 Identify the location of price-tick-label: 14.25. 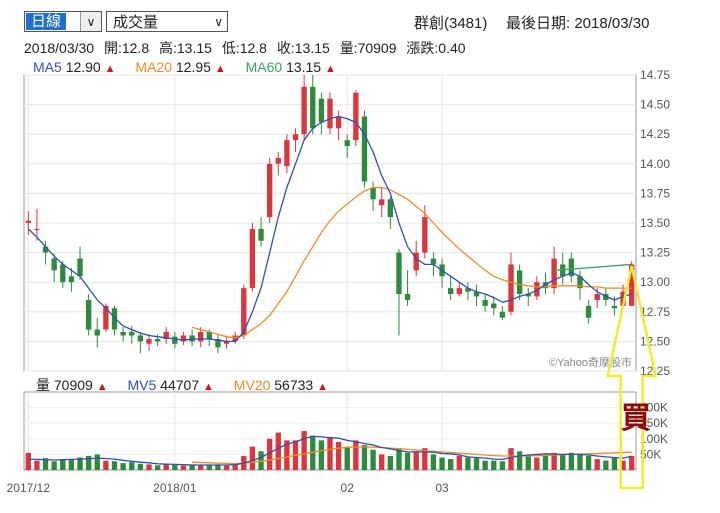
(655, 134).